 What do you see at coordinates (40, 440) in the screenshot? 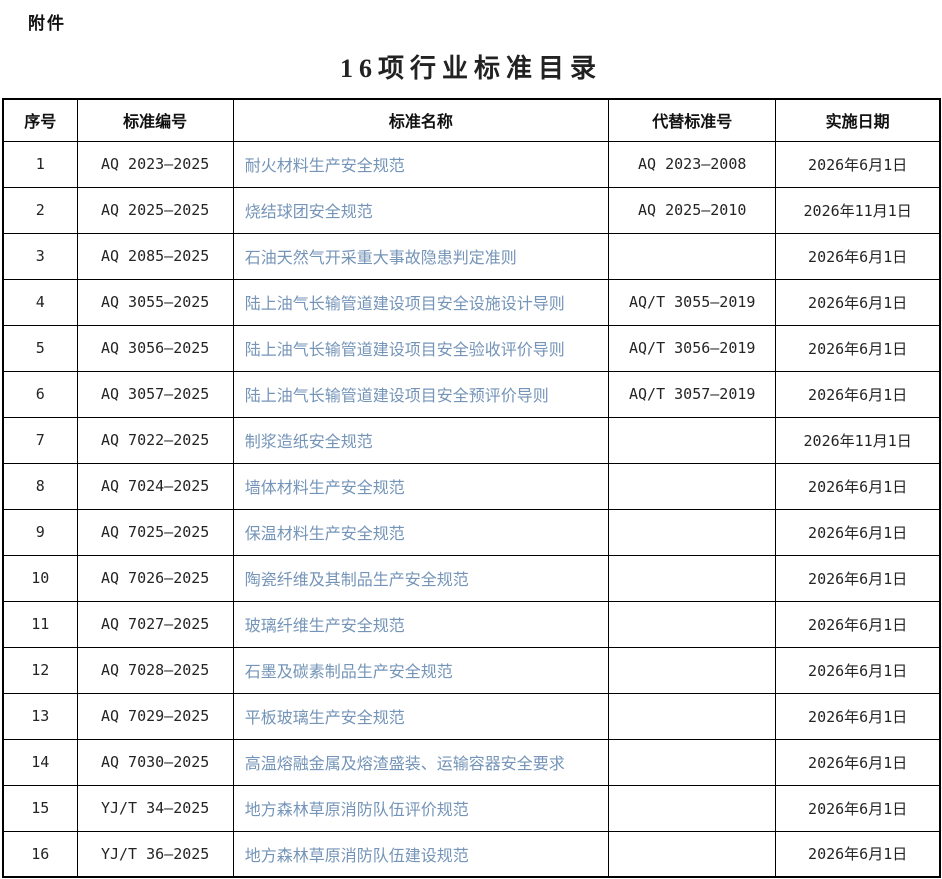
I see `row-seq: 7` at bounding box center [40, 440].